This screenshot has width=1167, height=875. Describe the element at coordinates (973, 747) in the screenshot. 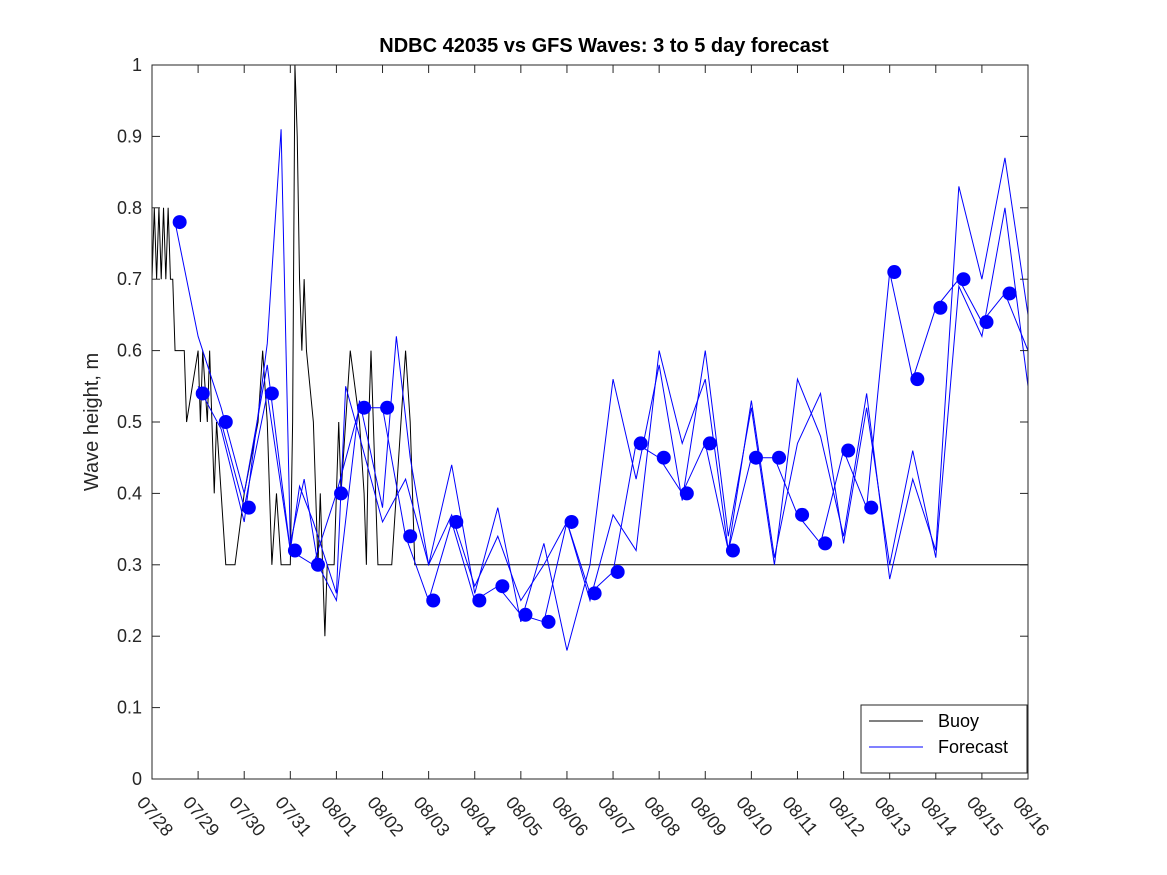

I see `legend-forecast-label: Forecast` at that location.